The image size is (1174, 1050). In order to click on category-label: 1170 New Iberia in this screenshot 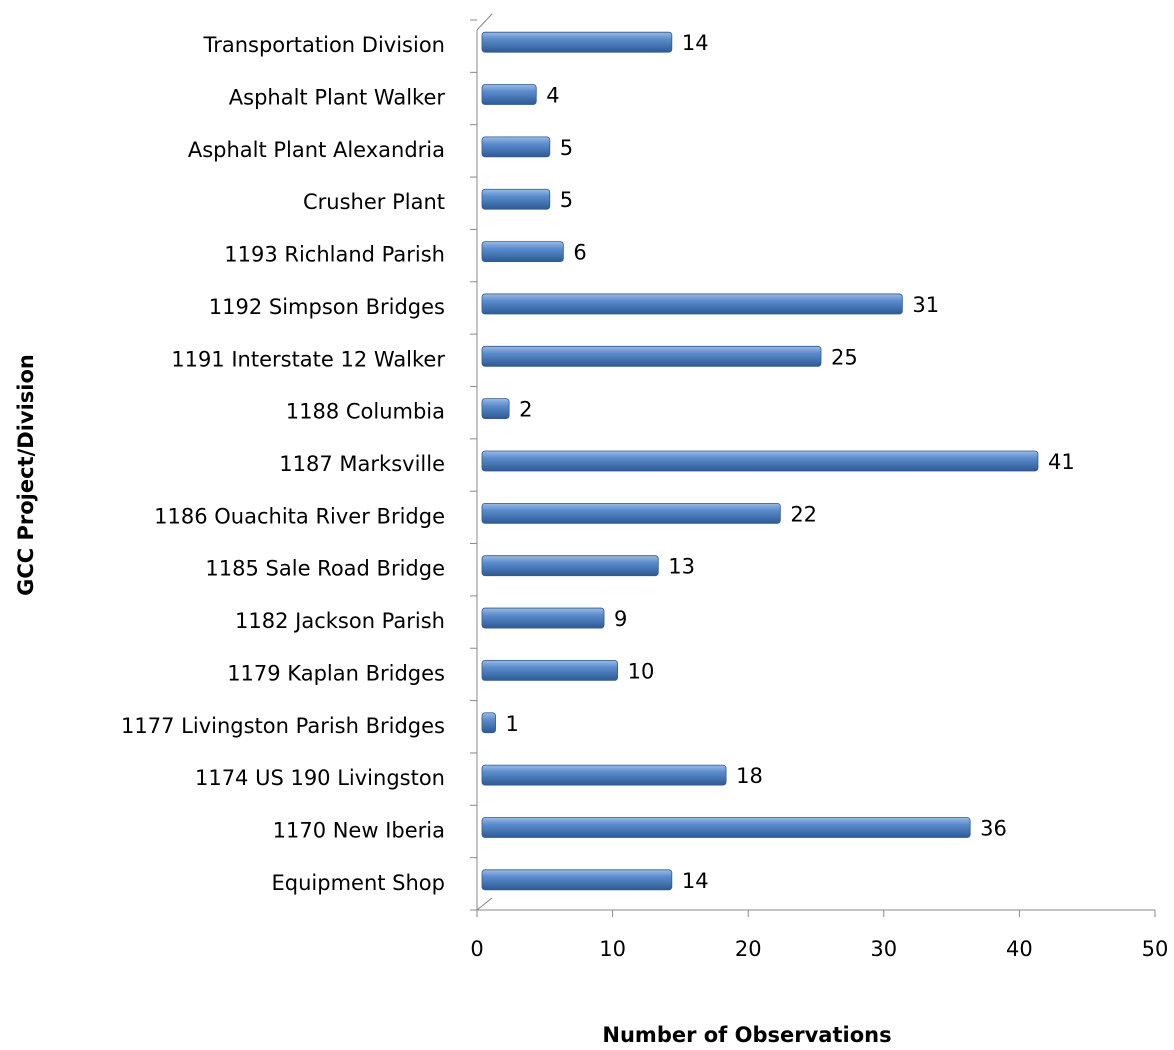, I will do `click(359, 830)`.